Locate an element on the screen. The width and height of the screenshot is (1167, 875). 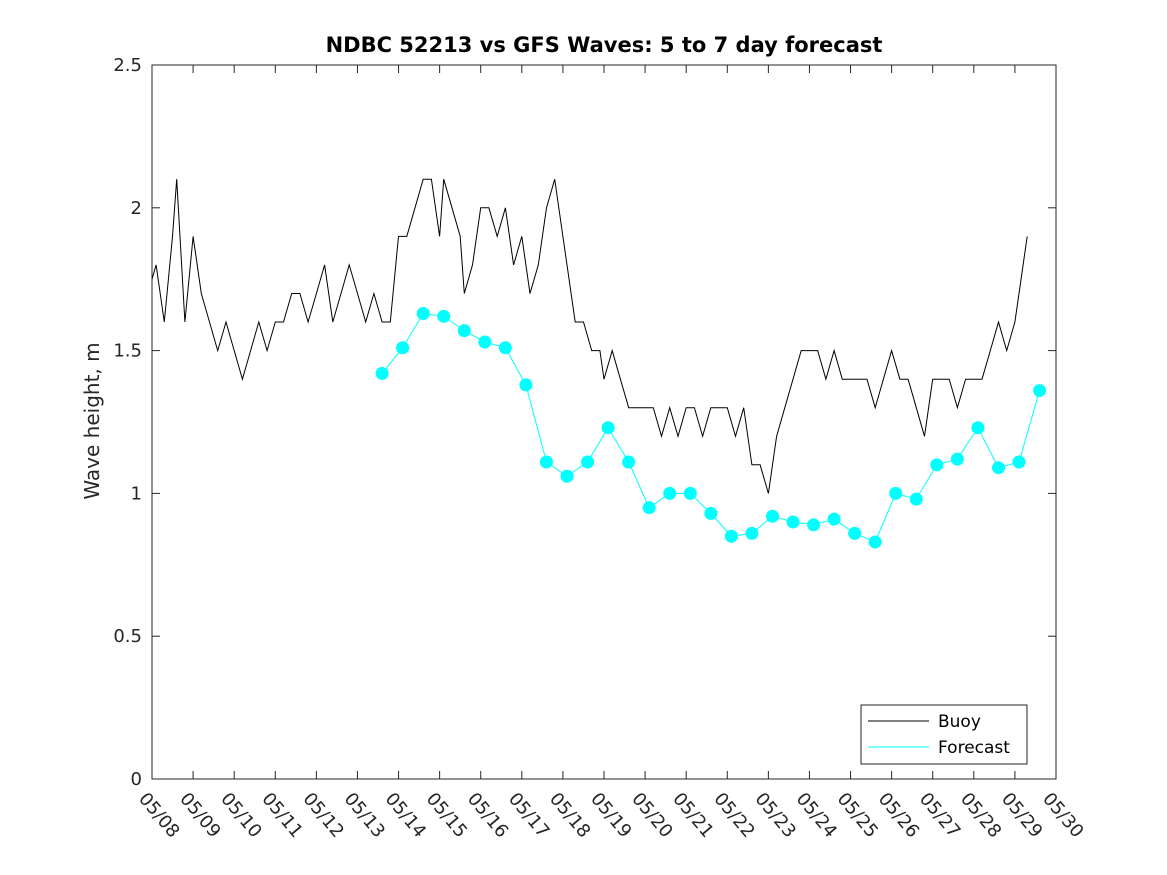
legend-label-buoy: Buoy is located at coordinates (959, 722).